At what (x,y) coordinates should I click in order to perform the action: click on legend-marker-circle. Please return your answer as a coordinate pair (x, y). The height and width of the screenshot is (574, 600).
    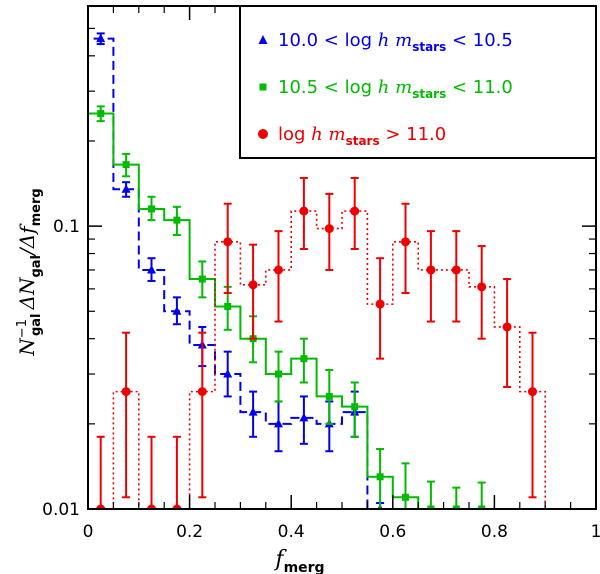
    Looking at the image, I should click on (263, 134).